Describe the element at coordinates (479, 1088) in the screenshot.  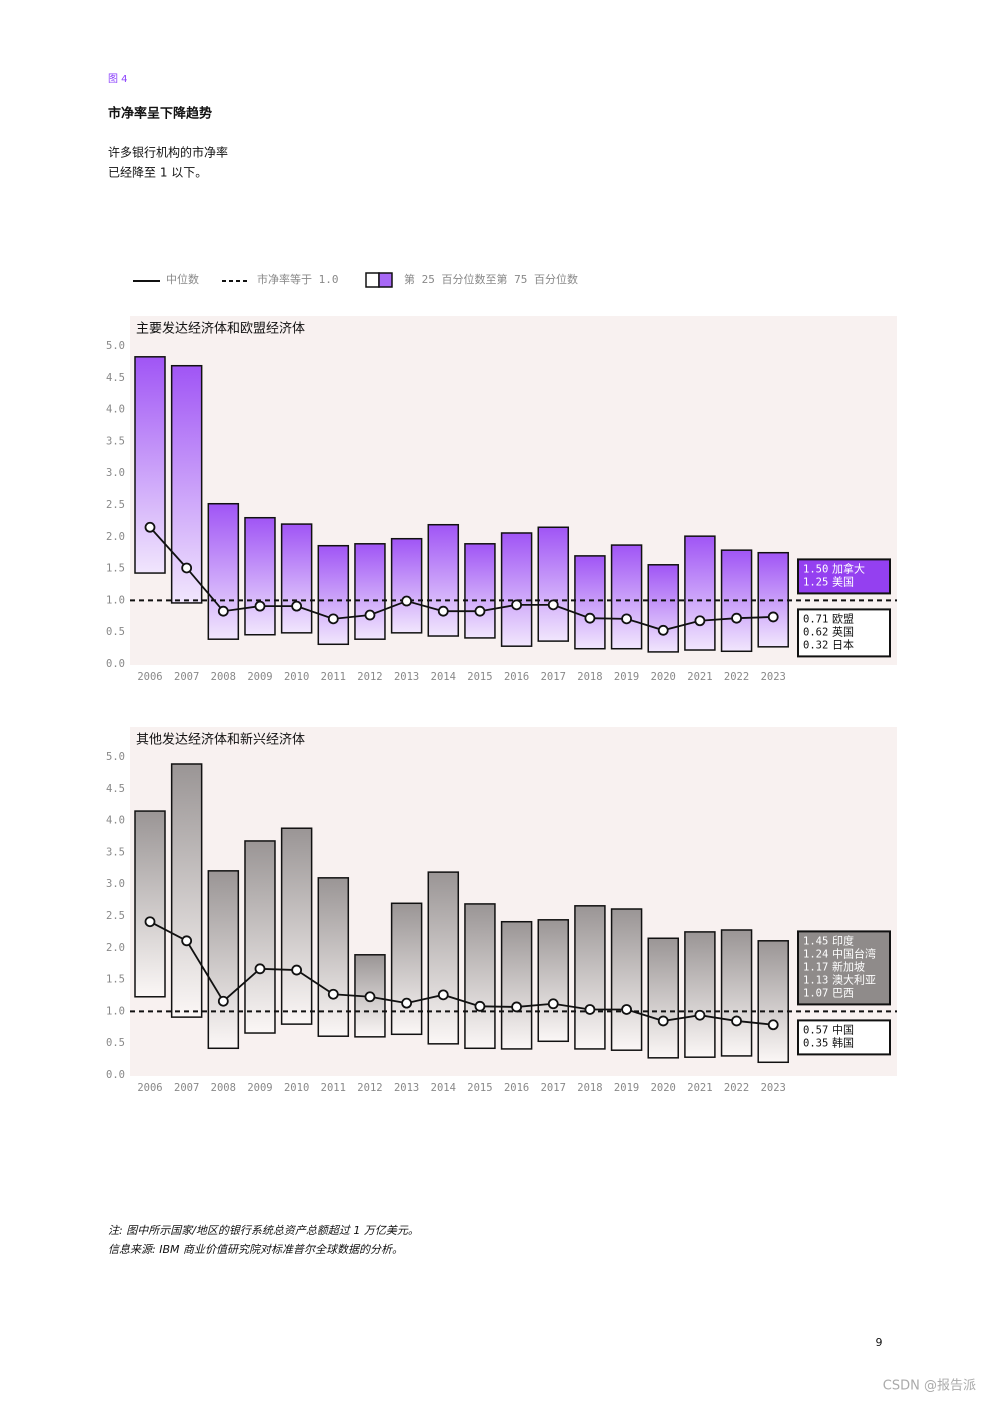
I see `x-tick-label: 2015` at that location.